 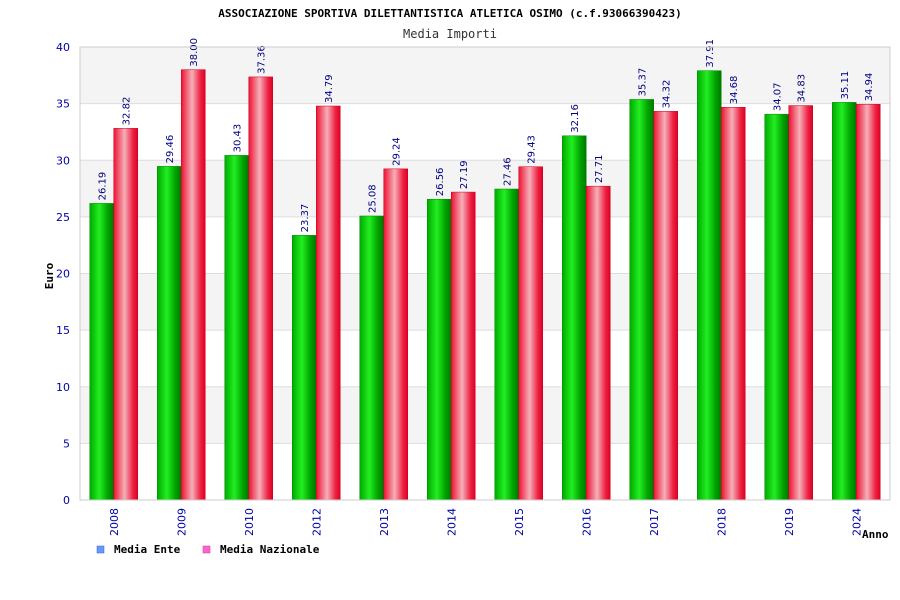 I want to click on data-label: 23.37, so click(x=305, y=218).